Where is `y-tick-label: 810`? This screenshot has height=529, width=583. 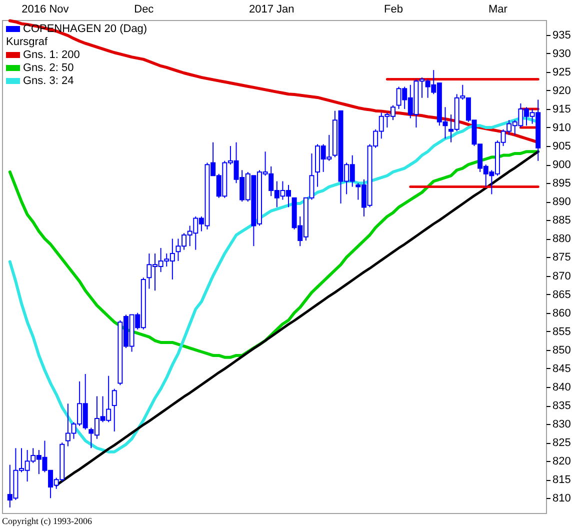 y-tick-label: 810 is located at coordinates (561, 498).